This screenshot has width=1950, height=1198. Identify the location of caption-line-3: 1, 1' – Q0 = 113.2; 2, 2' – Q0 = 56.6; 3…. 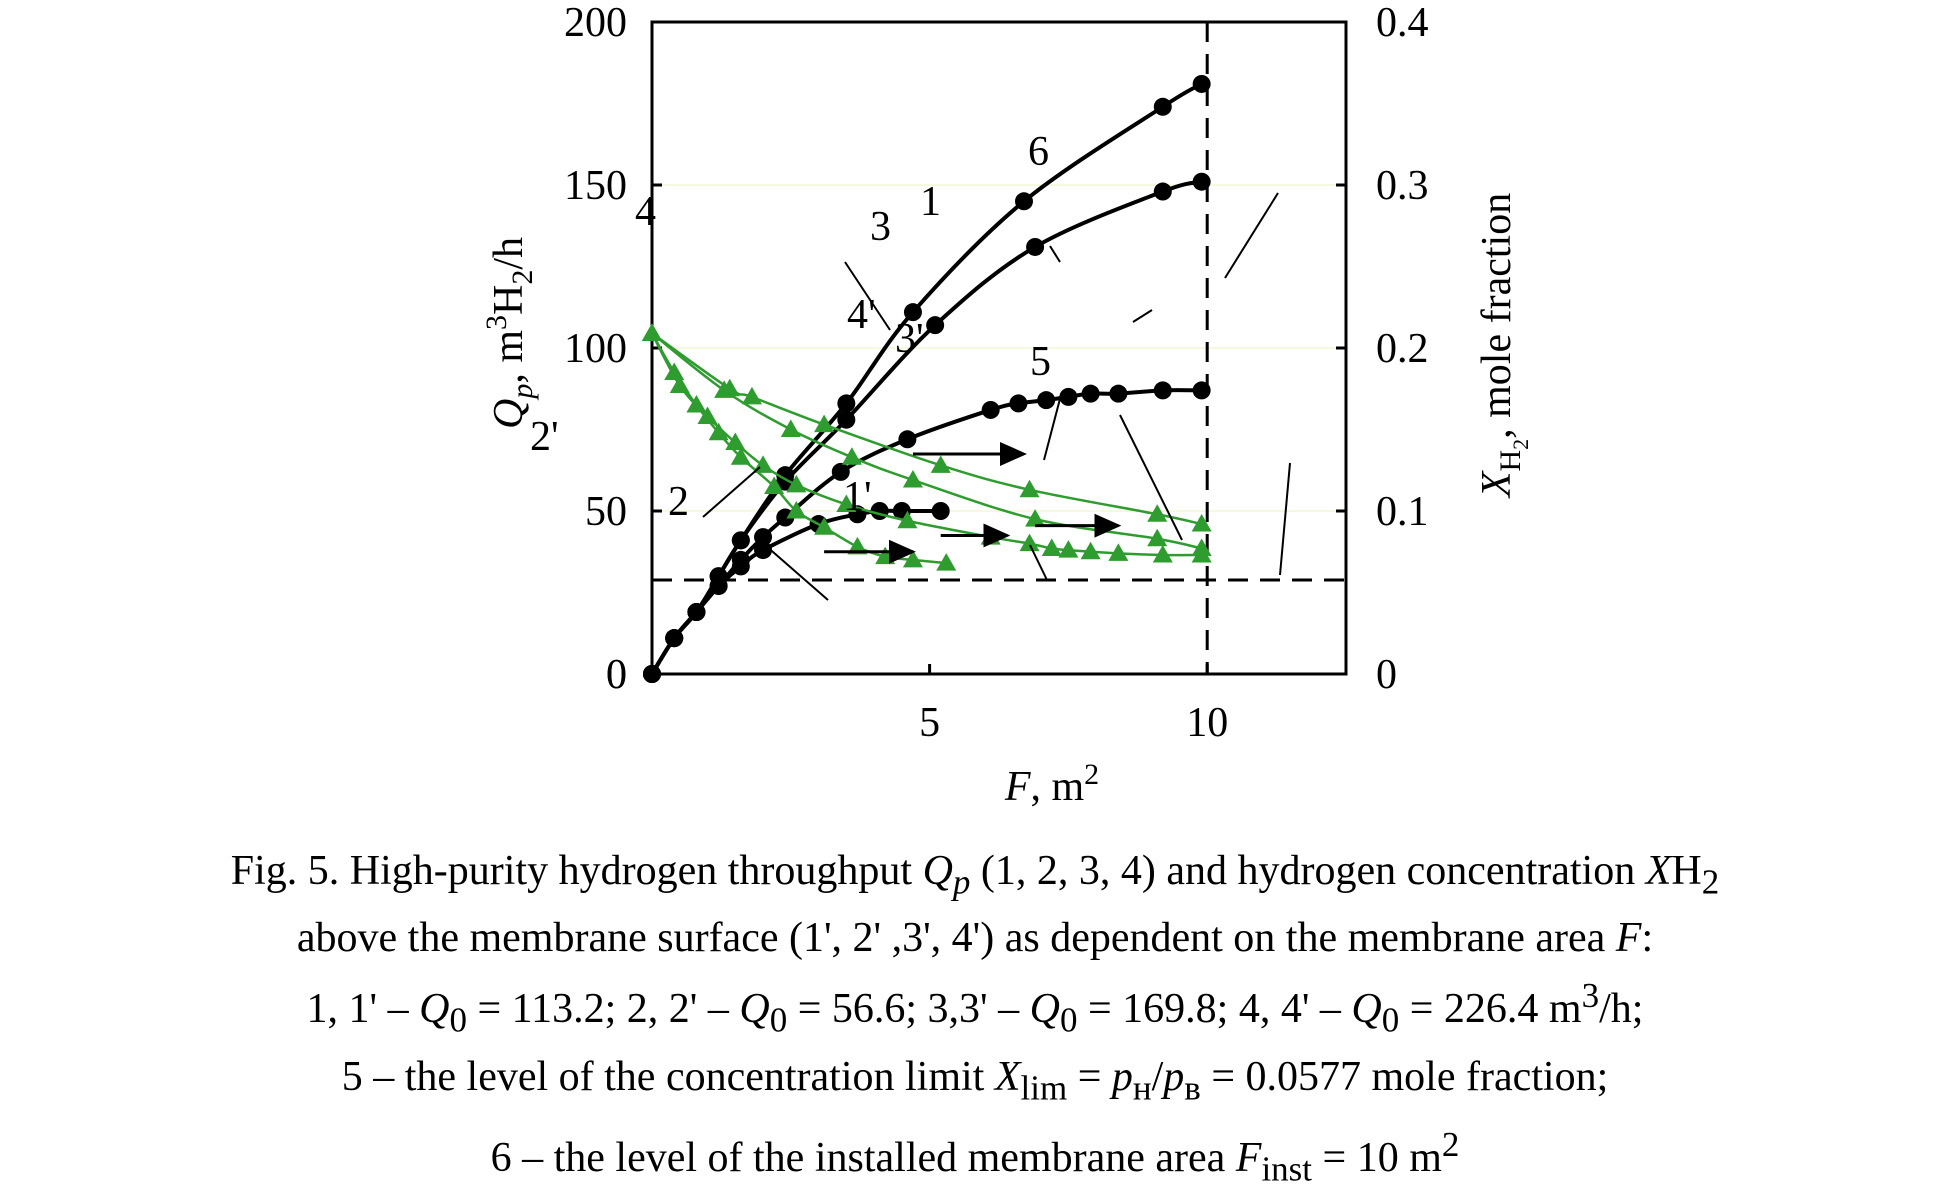
(975, 1008).